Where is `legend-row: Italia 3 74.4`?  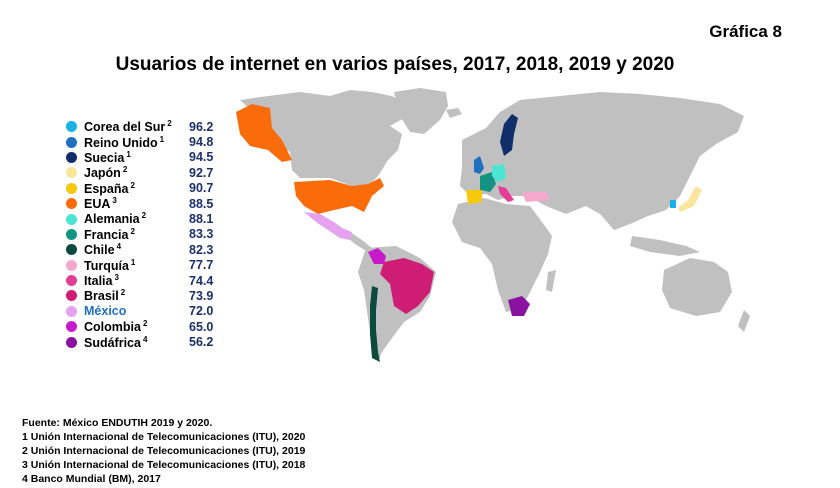
legend-row: Italia 3 74.4 is located at coordinates (139, 280).